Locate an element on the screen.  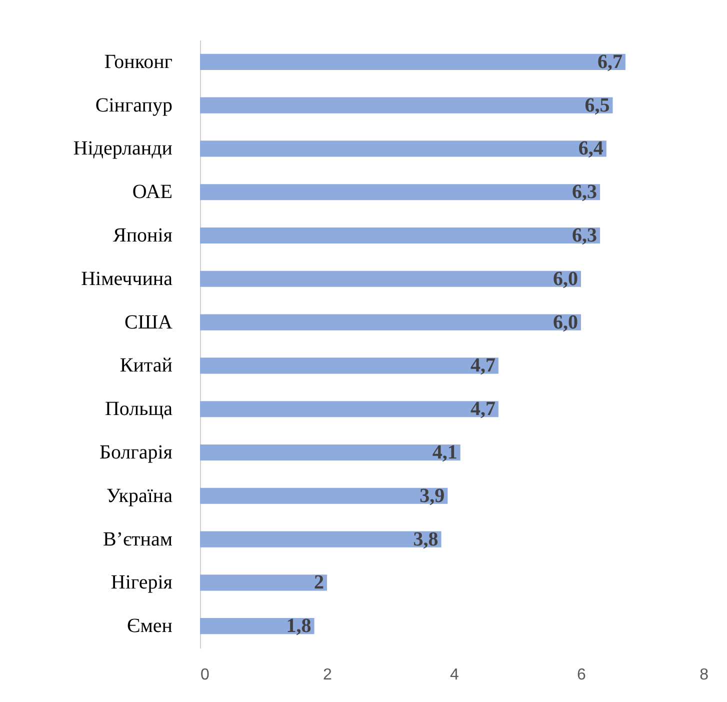
data-label: 2 is located at coordinates (319, 583).